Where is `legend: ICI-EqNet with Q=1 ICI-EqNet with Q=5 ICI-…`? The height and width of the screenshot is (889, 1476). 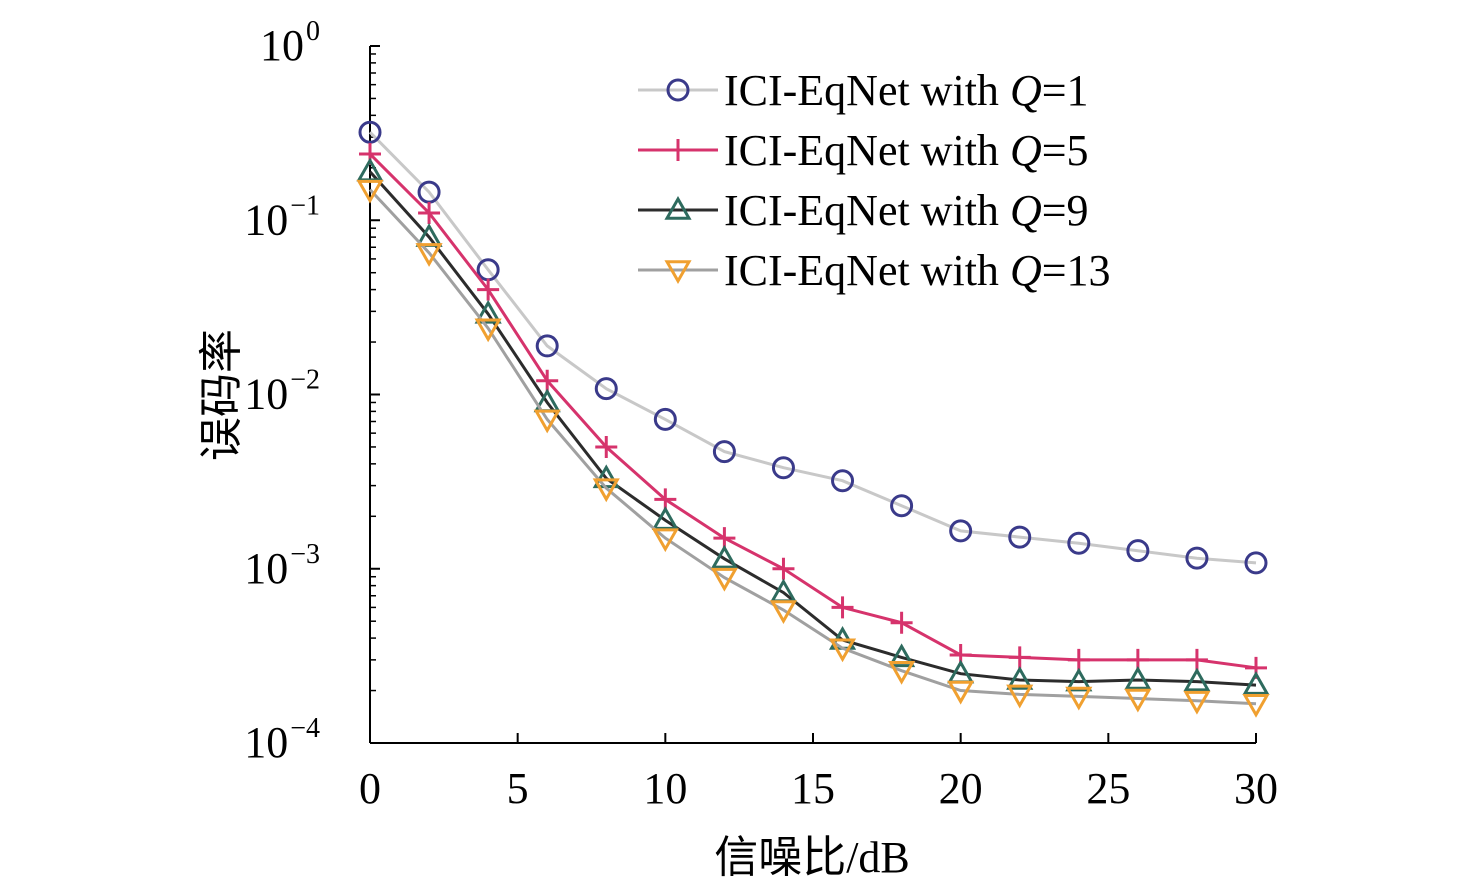 legend: ICI-EqNet with Q=1 ICI-EqNet with Q=5 ICI-… is located at coordinates (874, 180).